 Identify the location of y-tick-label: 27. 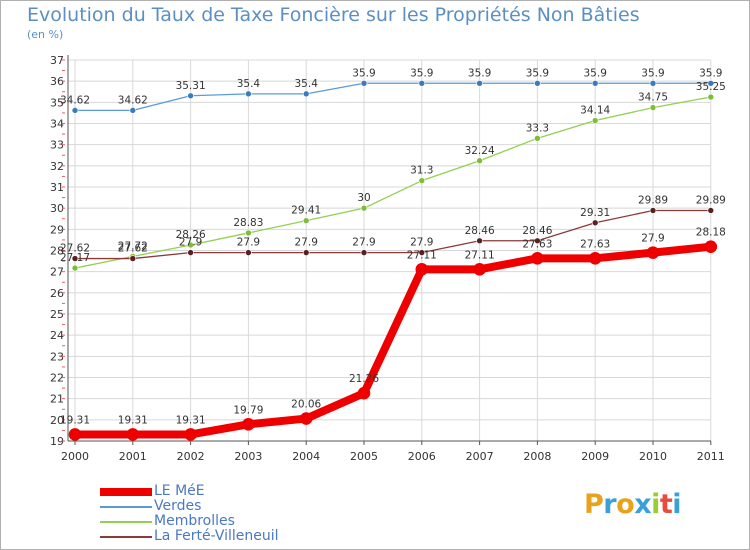
(57, 272).